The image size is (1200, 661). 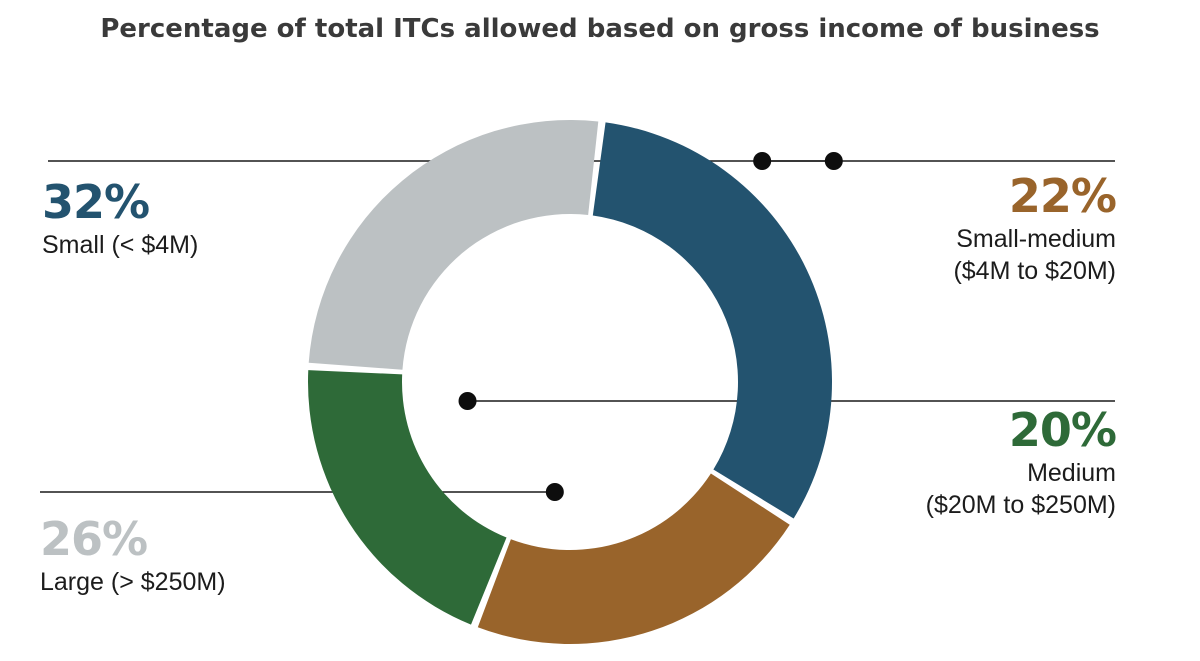 What do you see at coordinates (633, 558) in the screenshot?
I see `slice-smallmed` at bounding box center [633, 558].